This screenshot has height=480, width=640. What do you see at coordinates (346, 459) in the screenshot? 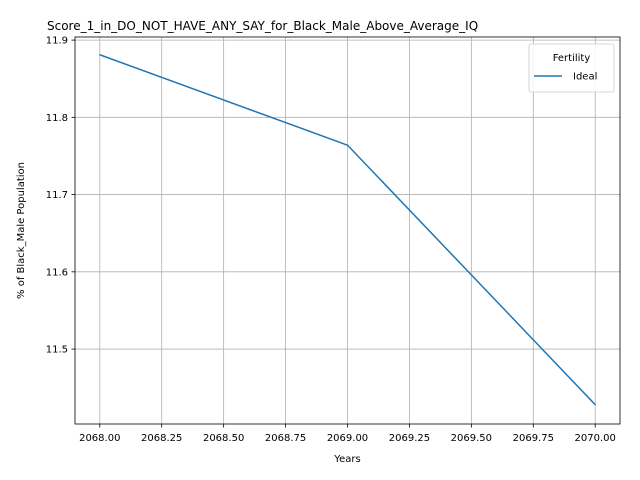
I see `x-axis-title: Years` at bounding box center [346, 459].